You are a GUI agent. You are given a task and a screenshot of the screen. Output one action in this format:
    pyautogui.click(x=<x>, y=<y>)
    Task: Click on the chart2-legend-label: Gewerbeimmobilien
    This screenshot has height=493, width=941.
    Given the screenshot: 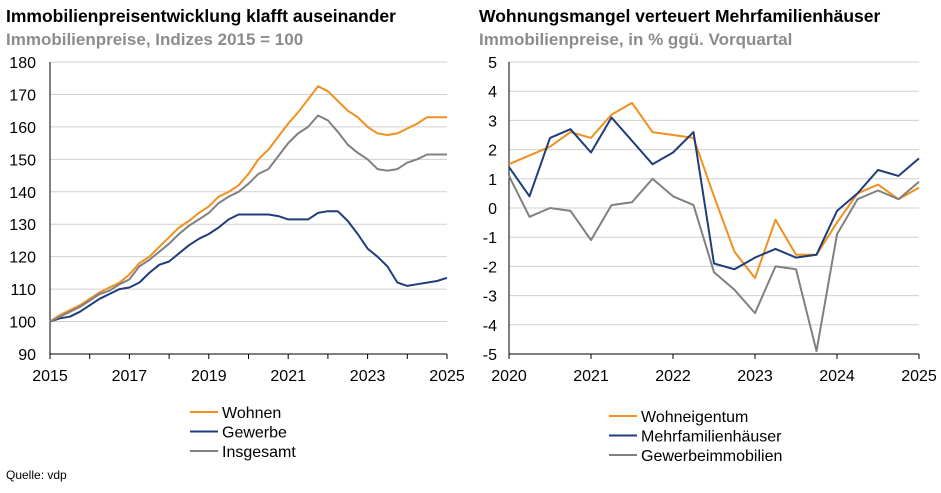 What is the action you would take?
    pyautogui.click(x=711, y=456)
    